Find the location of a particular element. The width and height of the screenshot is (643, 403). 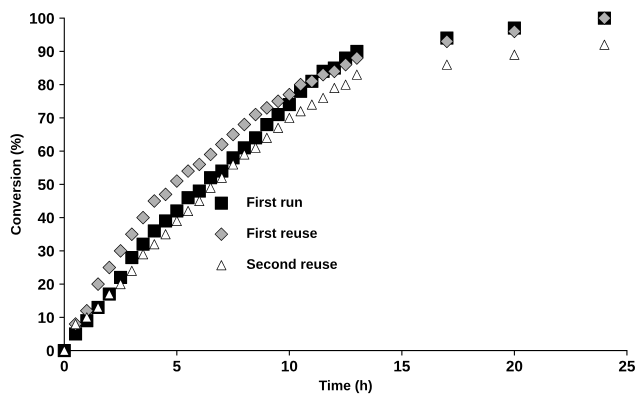

y-tick-label: 100 is located at coordinates (42, 18).